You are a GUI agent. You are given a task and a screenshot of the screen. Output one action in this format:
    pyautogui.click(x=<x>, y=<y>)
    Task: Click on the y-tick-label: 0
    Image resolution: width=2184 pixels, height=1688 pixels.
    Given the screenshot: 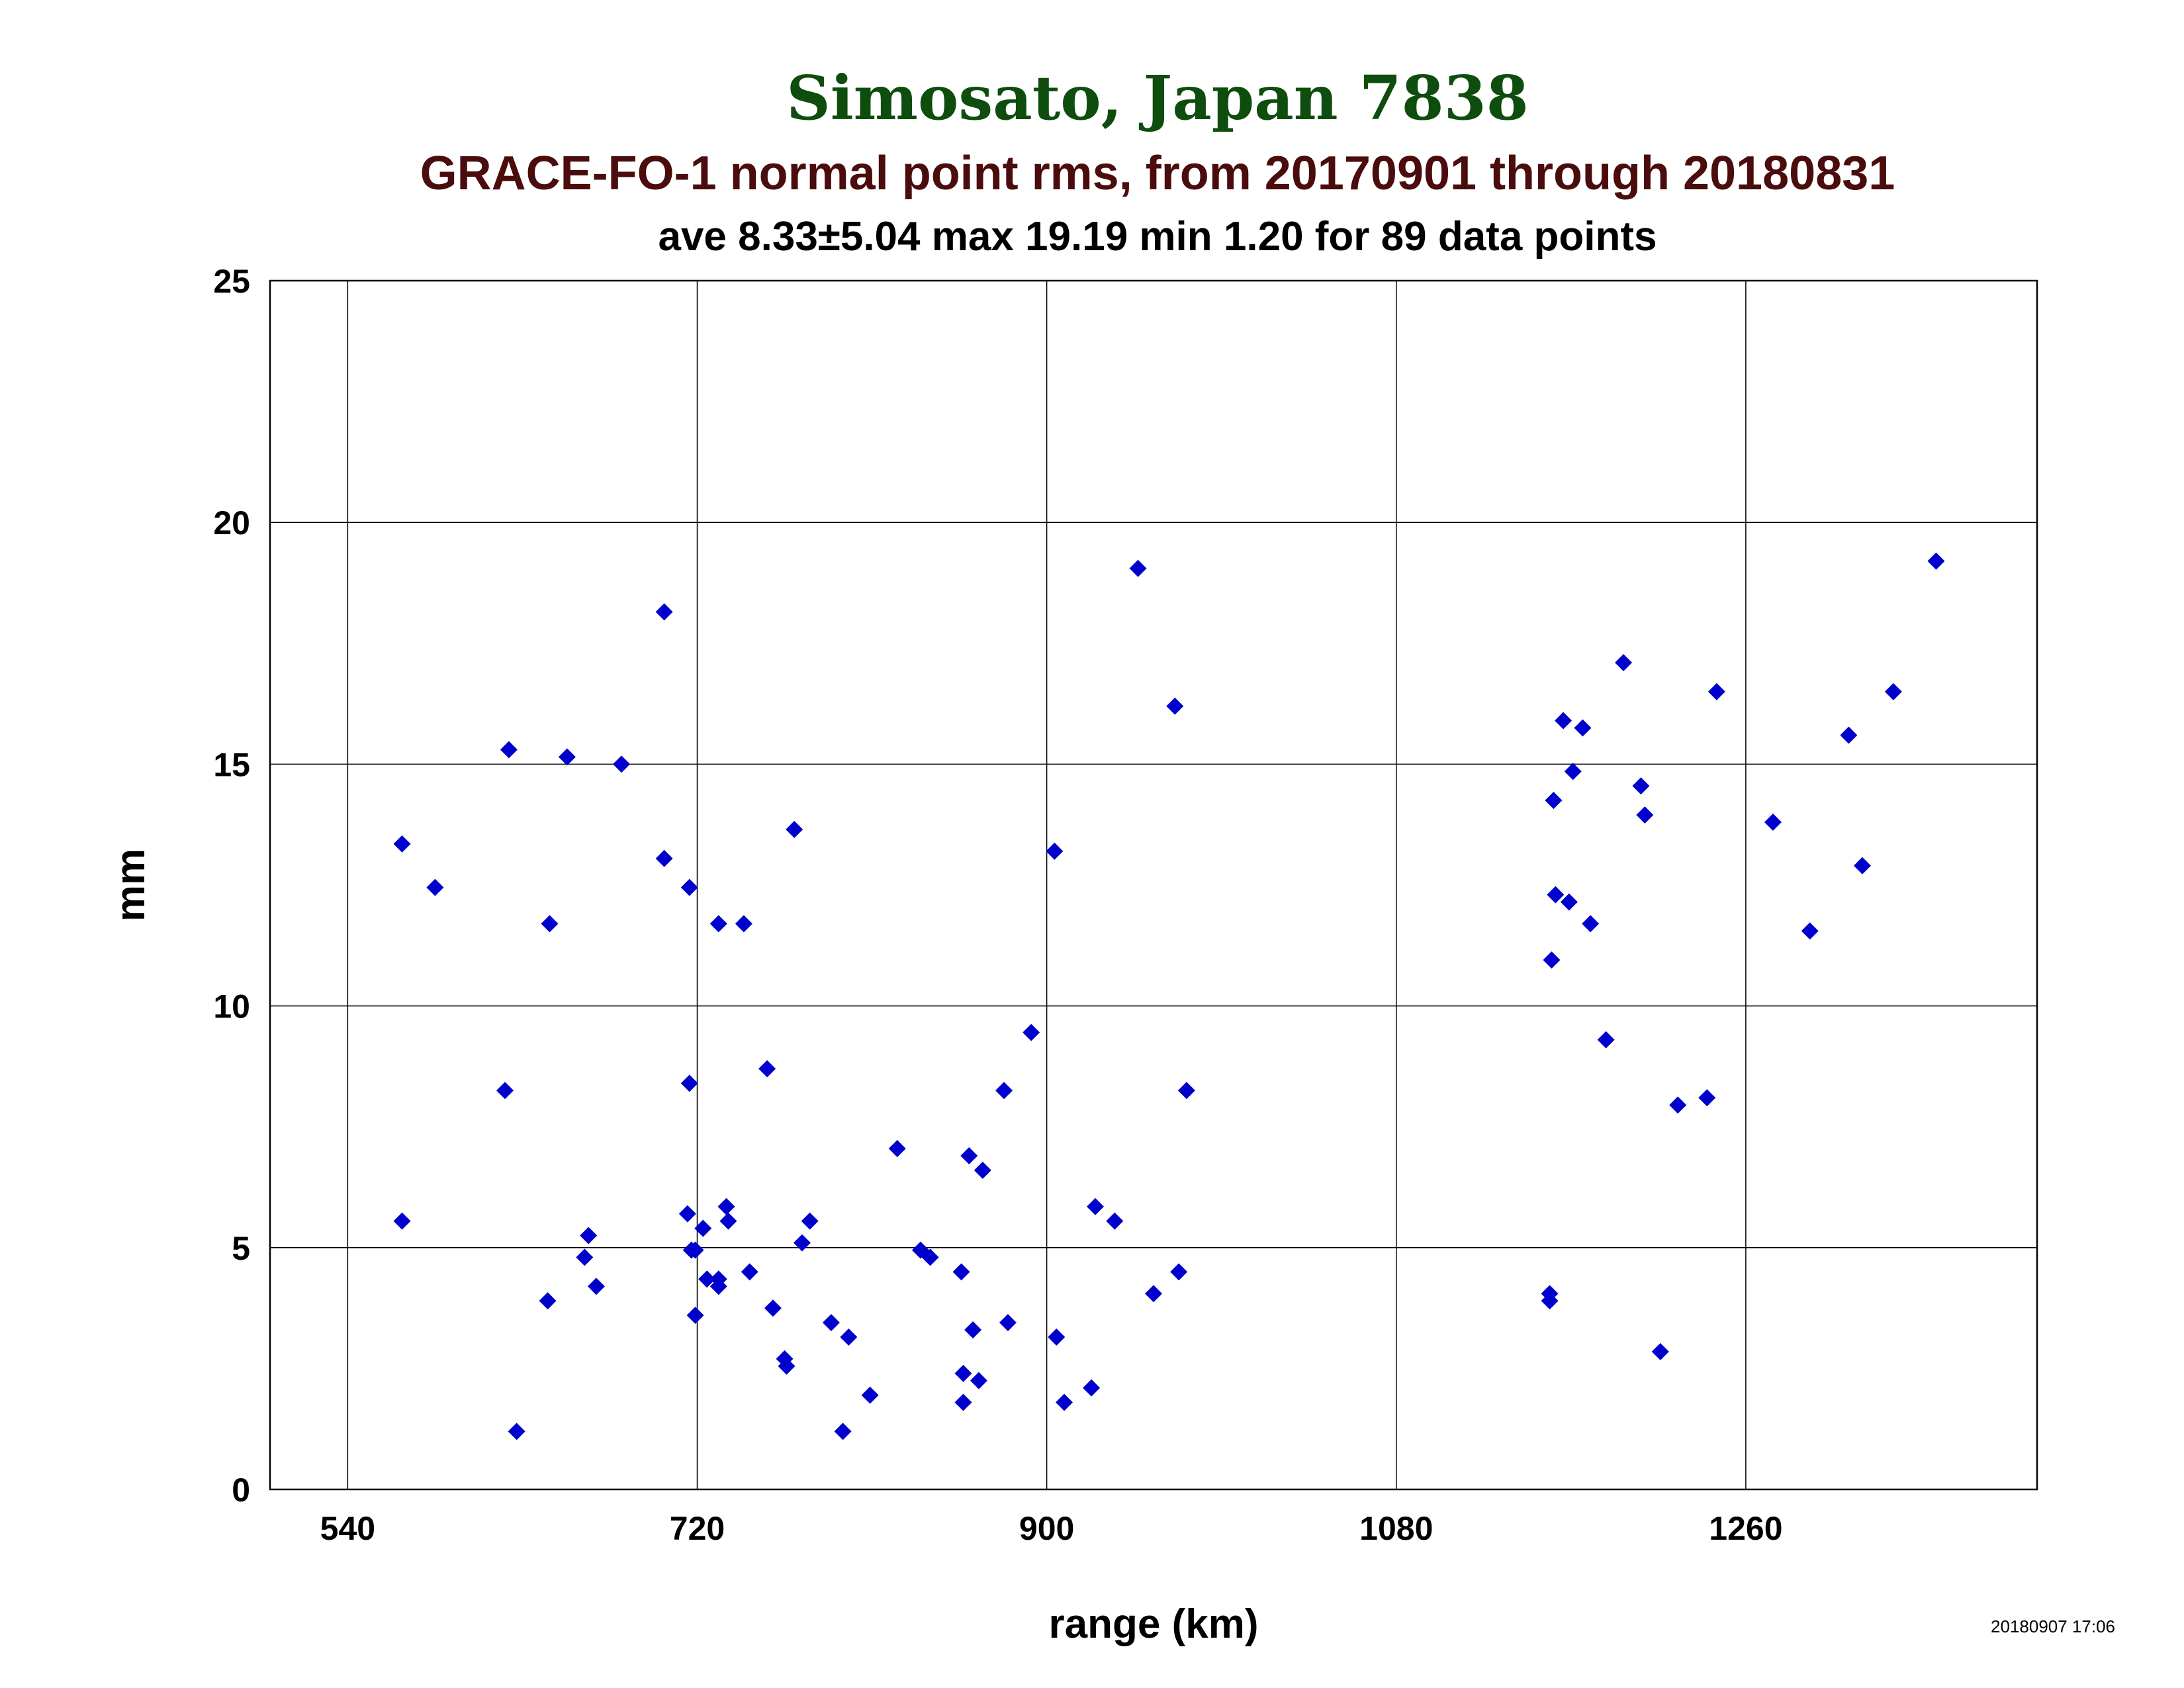 What is the action you would take?
    pyautogui.click(x=241, y=1490)
    